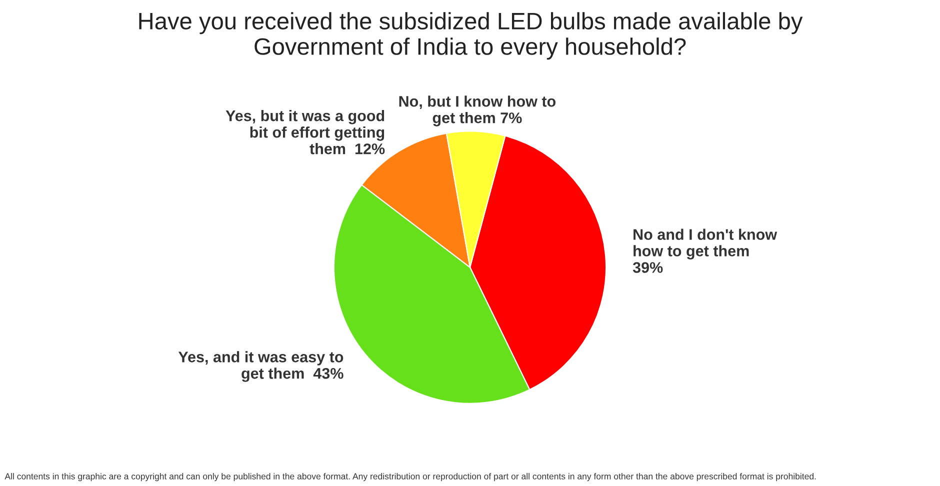 This screenshot has width=940, height=486. Describe the element at coordinates (261, 366) in the screenshot. I see `slice-label: Yes, and it was easy to get them 43%` at that location.